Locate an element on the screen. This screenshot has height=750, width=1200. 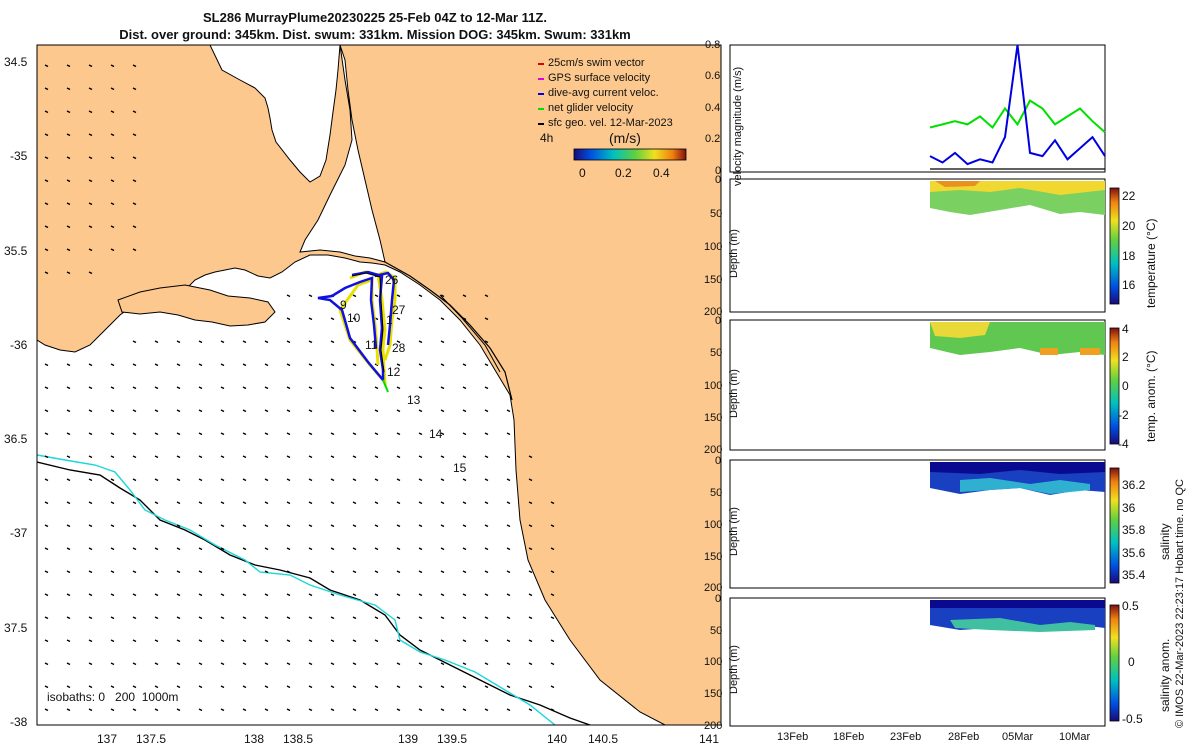
cbar-tick: 0.5 is located at coordinates (1130, 606).